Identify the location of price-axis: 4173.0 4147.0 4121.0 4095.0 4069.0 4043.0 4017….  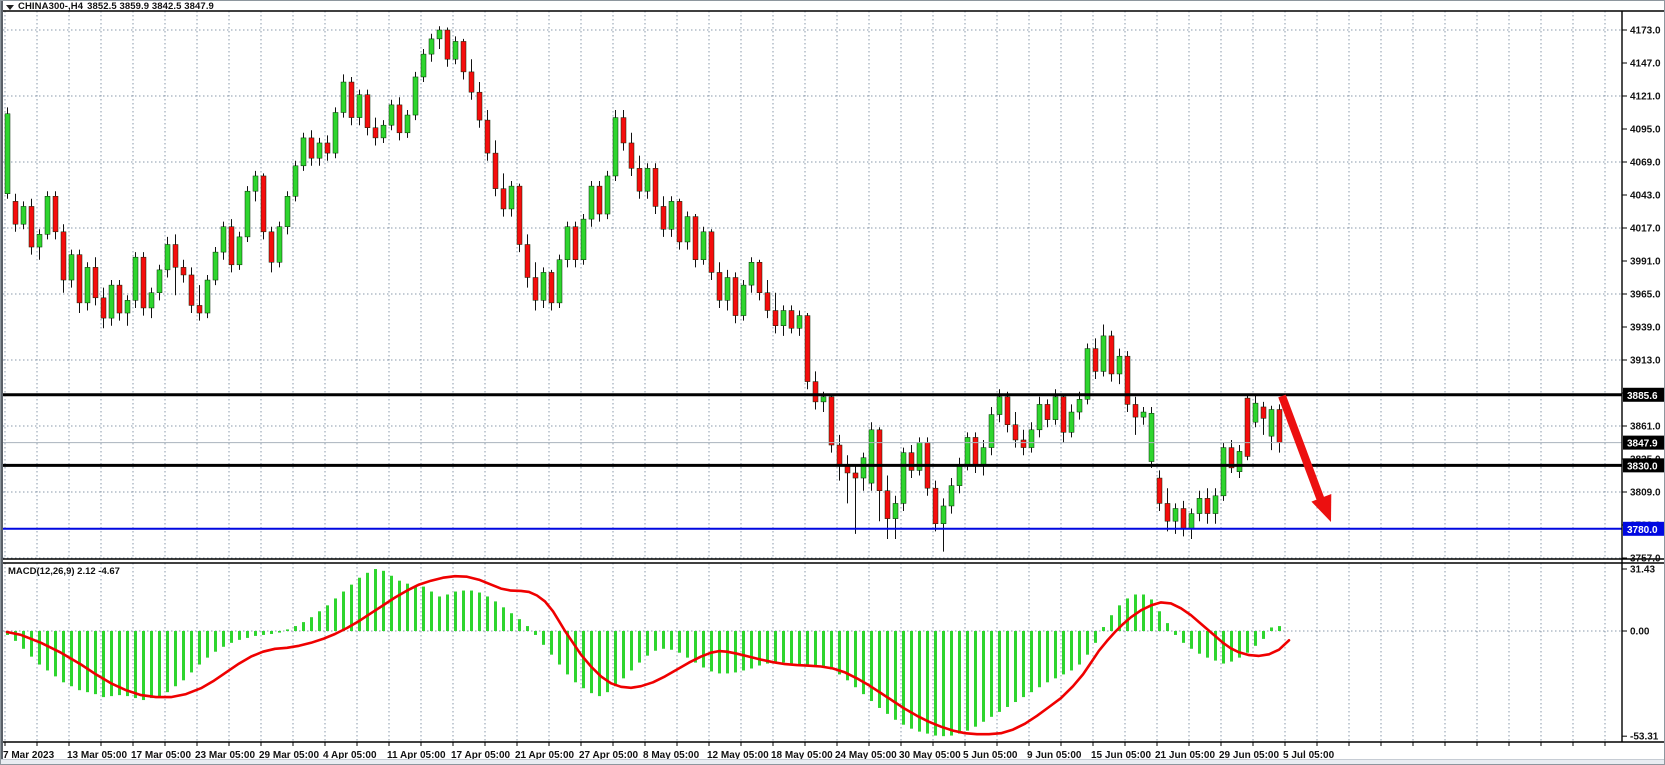
(1643, 295).